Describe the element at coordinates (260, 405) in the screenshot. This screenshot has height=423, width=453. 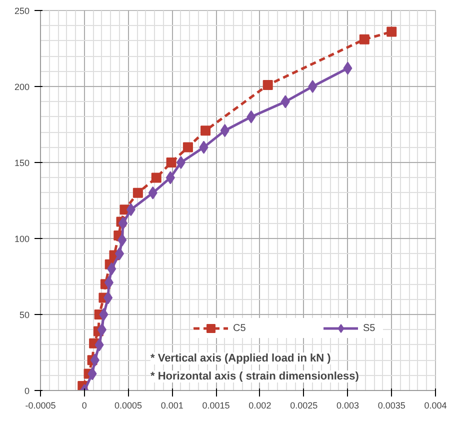
I see `x-tick-label: 0.002` at that location.